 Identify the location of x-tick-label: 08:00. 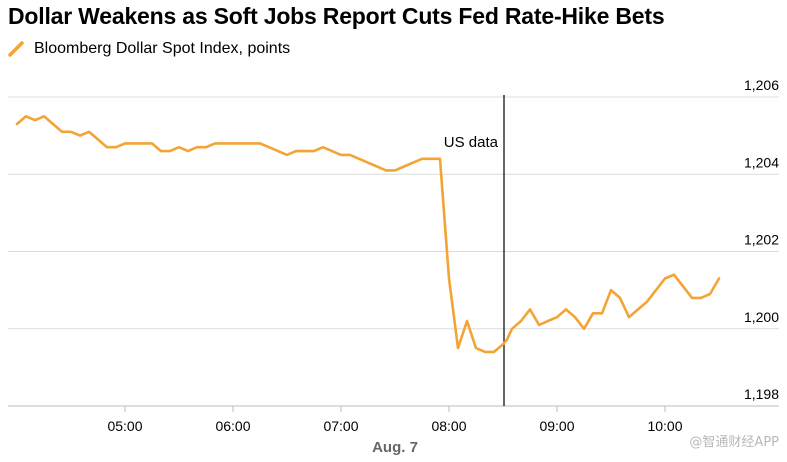
(448, 426).